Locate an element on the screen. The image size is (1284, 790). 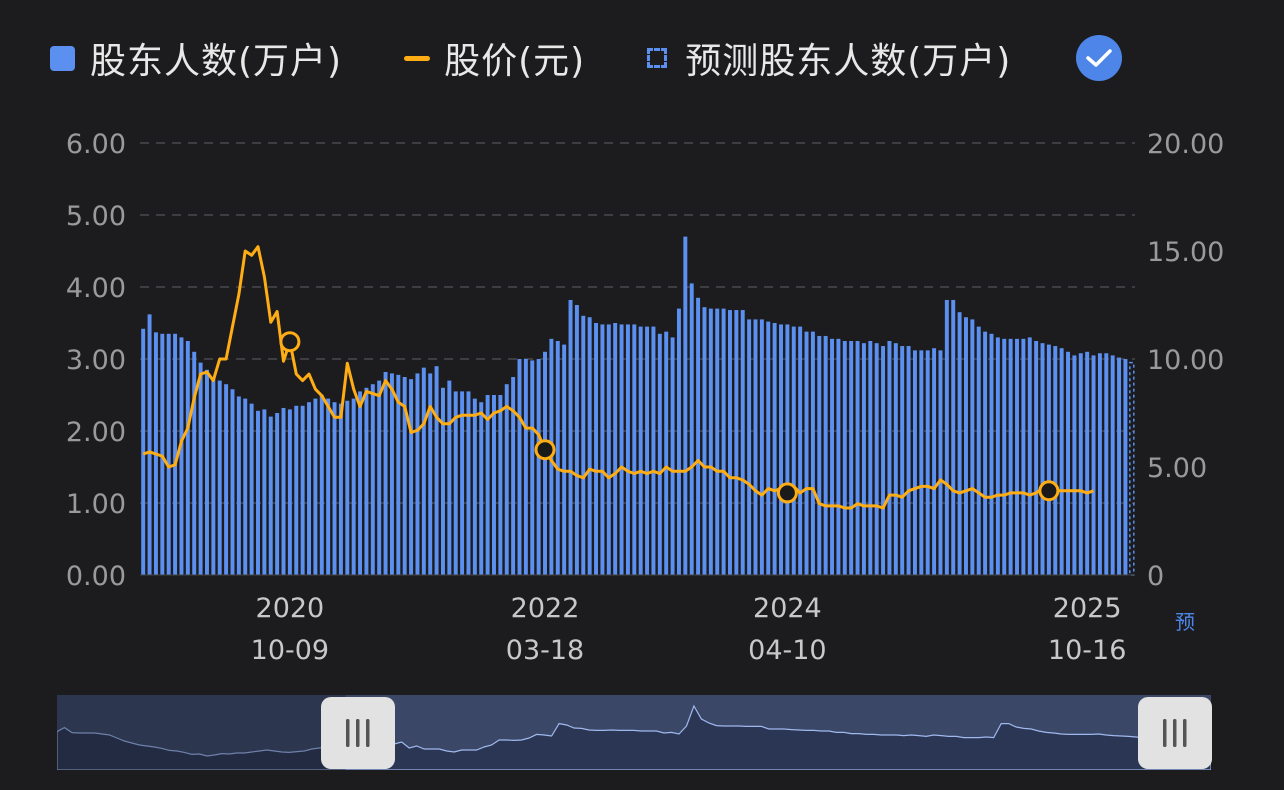
navigator-left-handle is located at coordinates (358, 733).